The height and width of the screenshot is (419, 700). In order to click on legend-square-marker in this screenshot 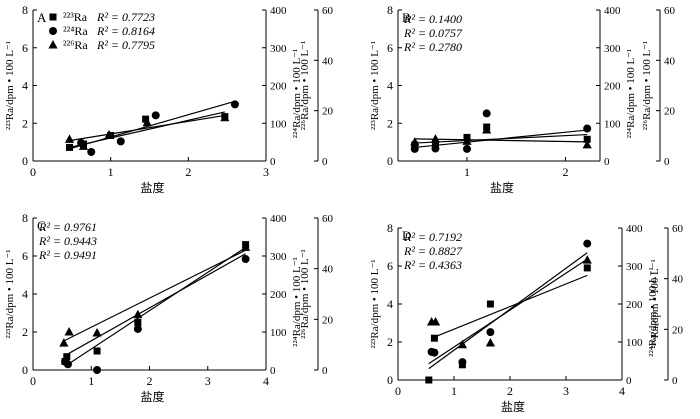, I will do `click(53, 17)`.